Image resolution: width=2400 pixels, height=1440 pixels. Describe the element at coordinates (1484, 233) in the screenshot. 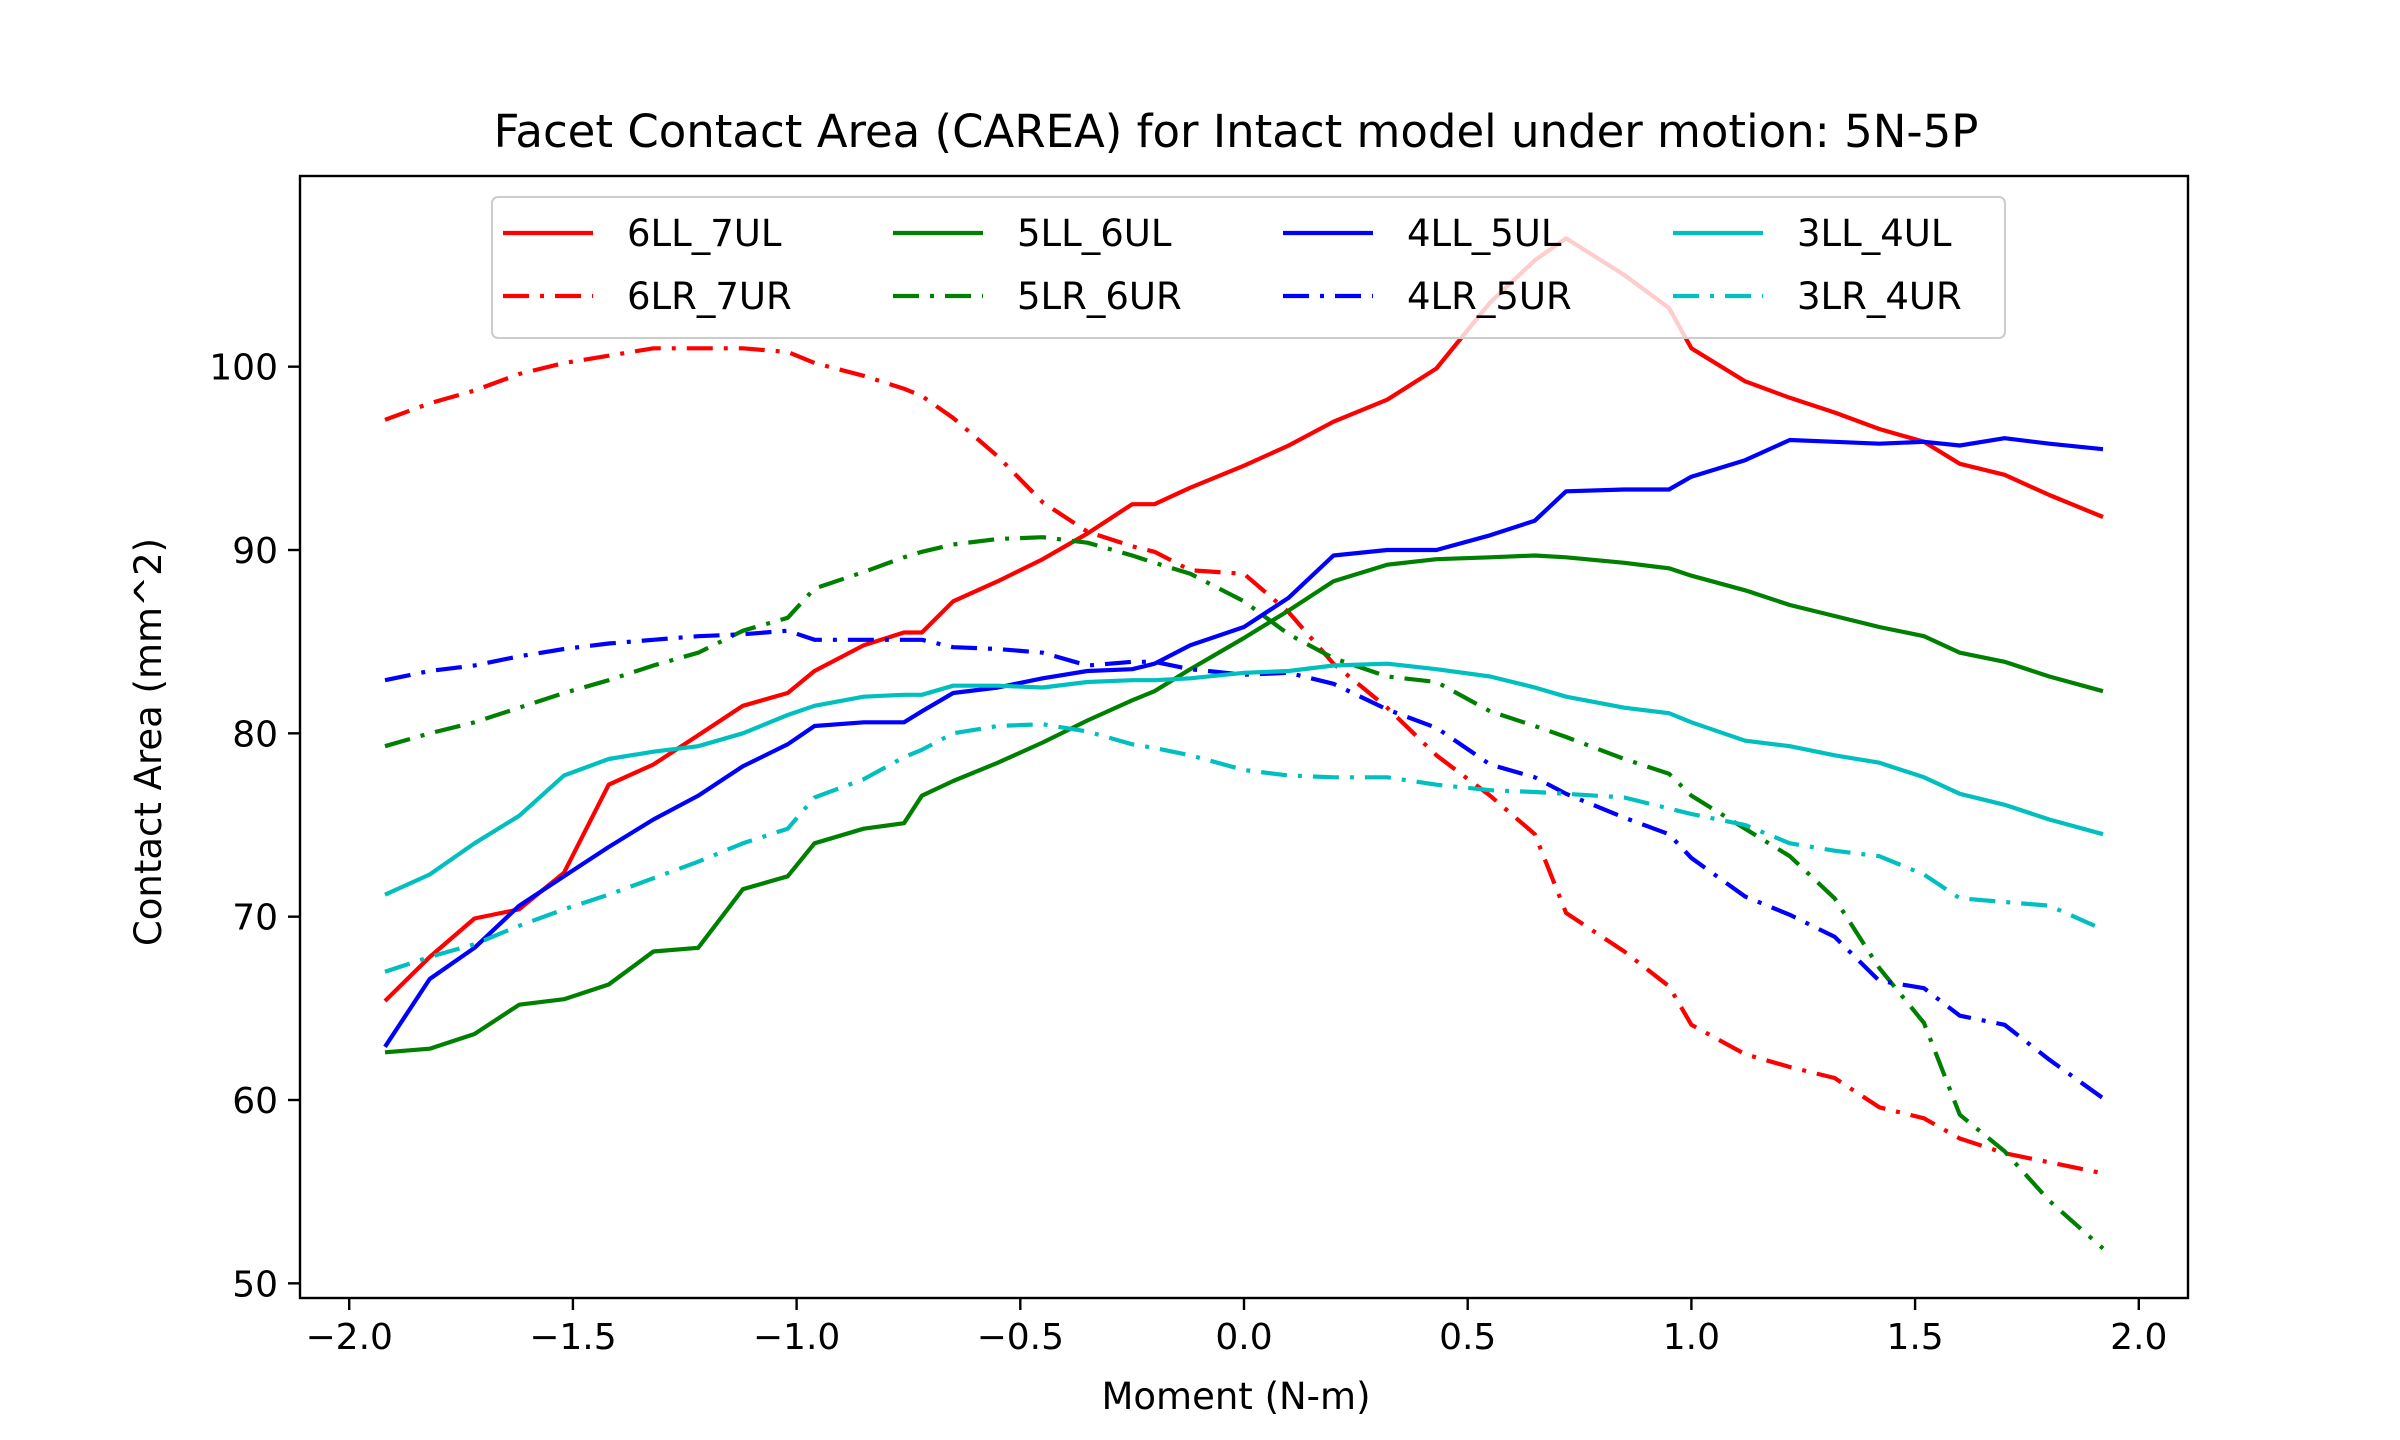

I see `legend-item-label: 4LL_5UL` at that location.